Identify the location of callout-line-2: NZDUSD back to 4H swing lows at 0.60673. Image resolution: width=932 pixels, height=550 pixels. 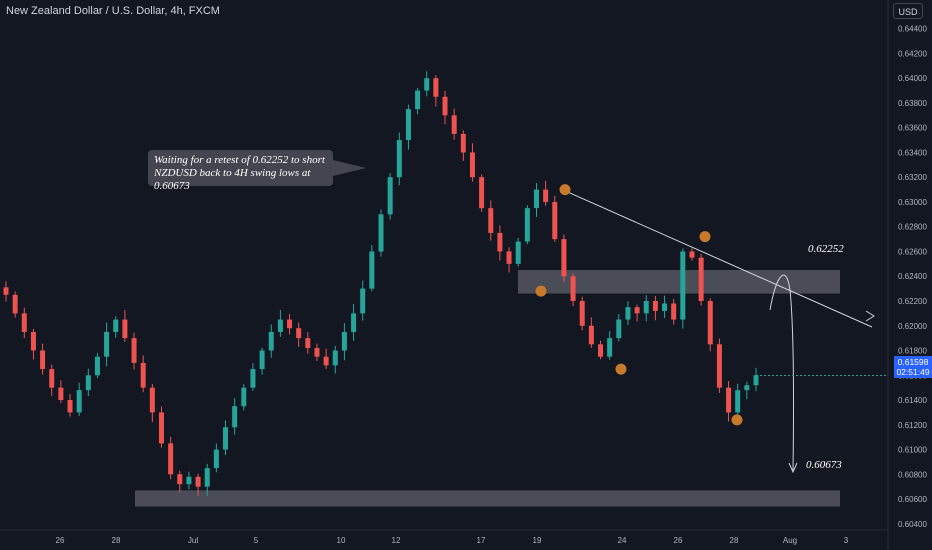
(232, 179).